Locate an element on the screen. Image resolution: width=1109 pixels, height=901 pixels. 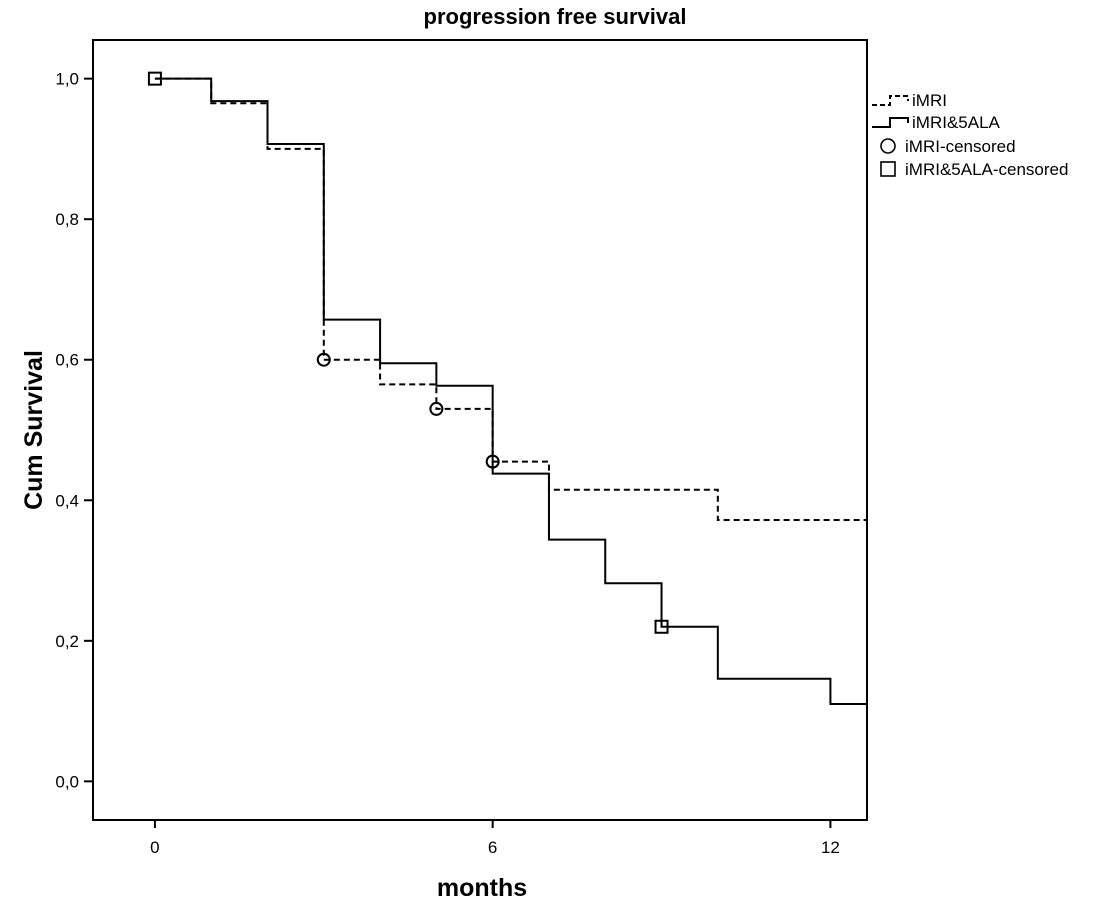
y-tick-label: 0,8 is located at coordinates (67, 219).